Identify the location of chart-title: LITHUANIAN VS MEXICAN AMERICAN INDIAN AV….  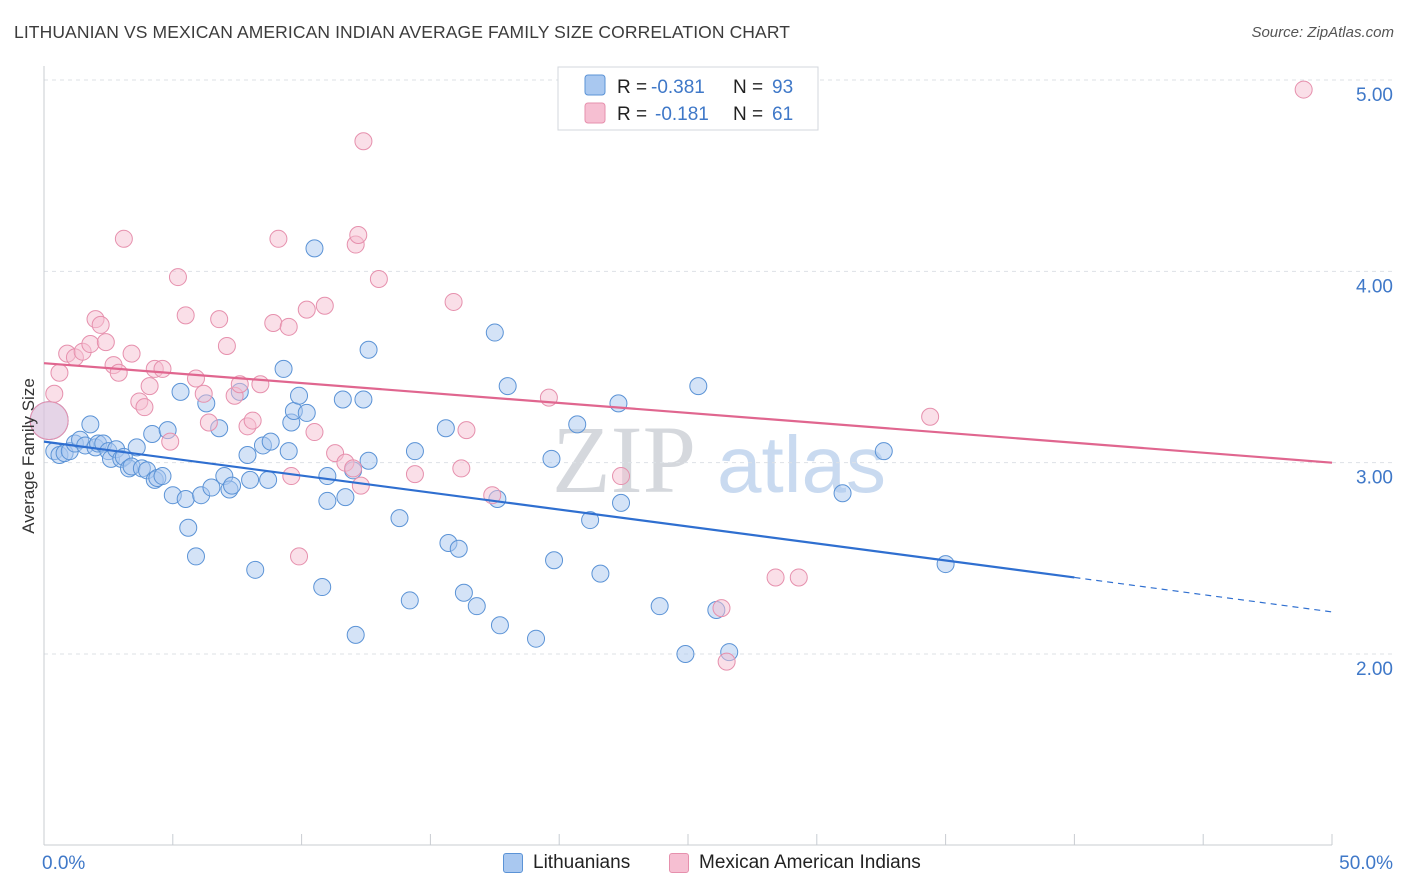
(402, 32).